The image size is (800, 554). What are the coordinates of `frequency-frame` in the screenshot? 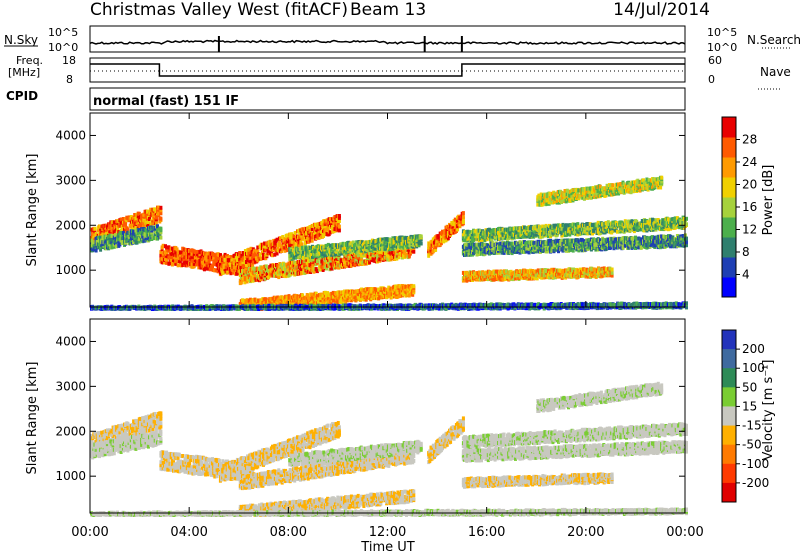 It's located at (387, 70).